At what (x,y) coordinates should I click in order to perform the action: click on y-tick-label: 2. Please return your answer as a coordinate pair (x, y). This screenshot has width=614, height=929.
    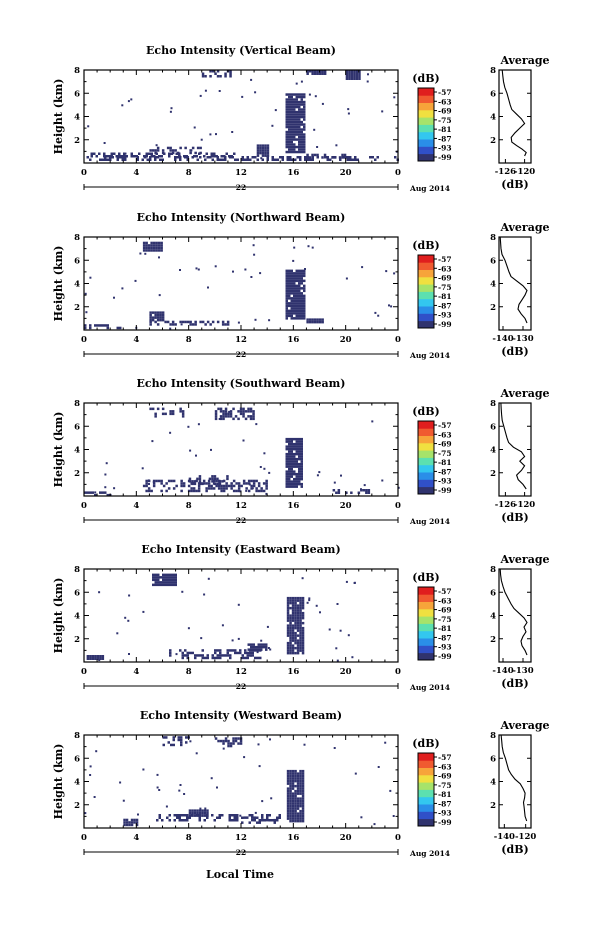
    Looking at the image, I should click on (77, 141).